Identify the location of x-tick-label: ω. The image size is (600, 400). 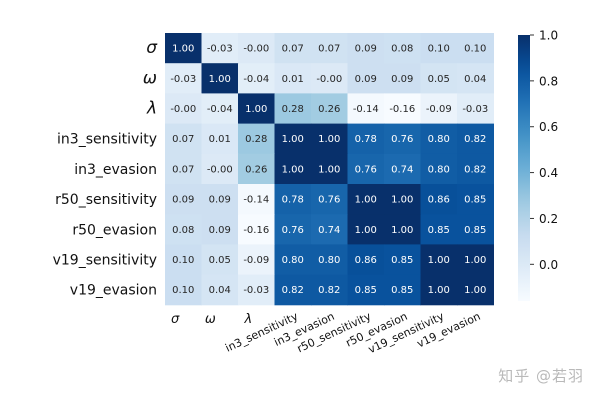
(210, 319).